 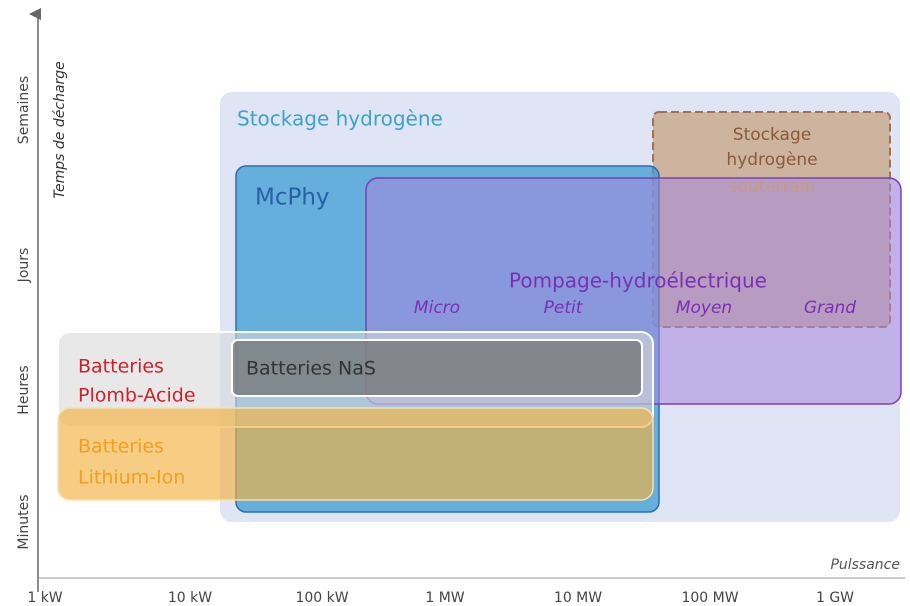 What do you see at coordinates (564, 308) in the screenshot?
I see `region-sublabel: Petit` at bounding box center [564, 308].